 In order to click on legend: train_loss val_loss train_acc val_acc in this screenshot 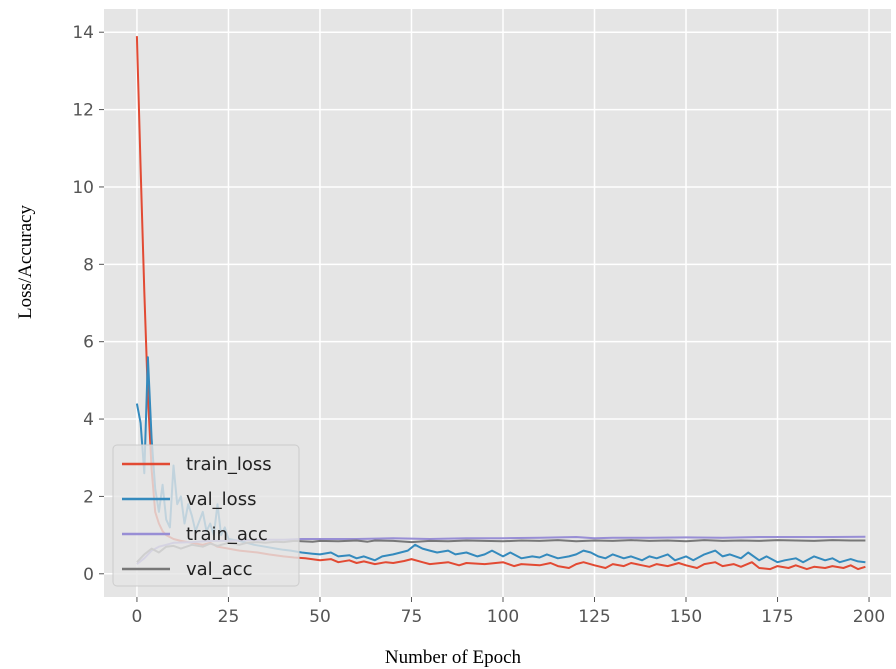, I will do `click(206, 515)`.